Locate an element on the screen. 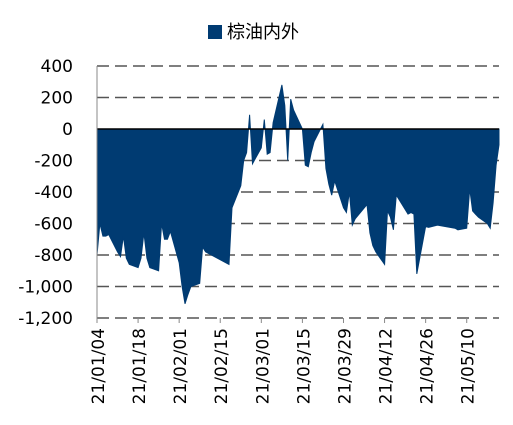  legend-label: 棕油内外 is located at coordinates (263, 32).